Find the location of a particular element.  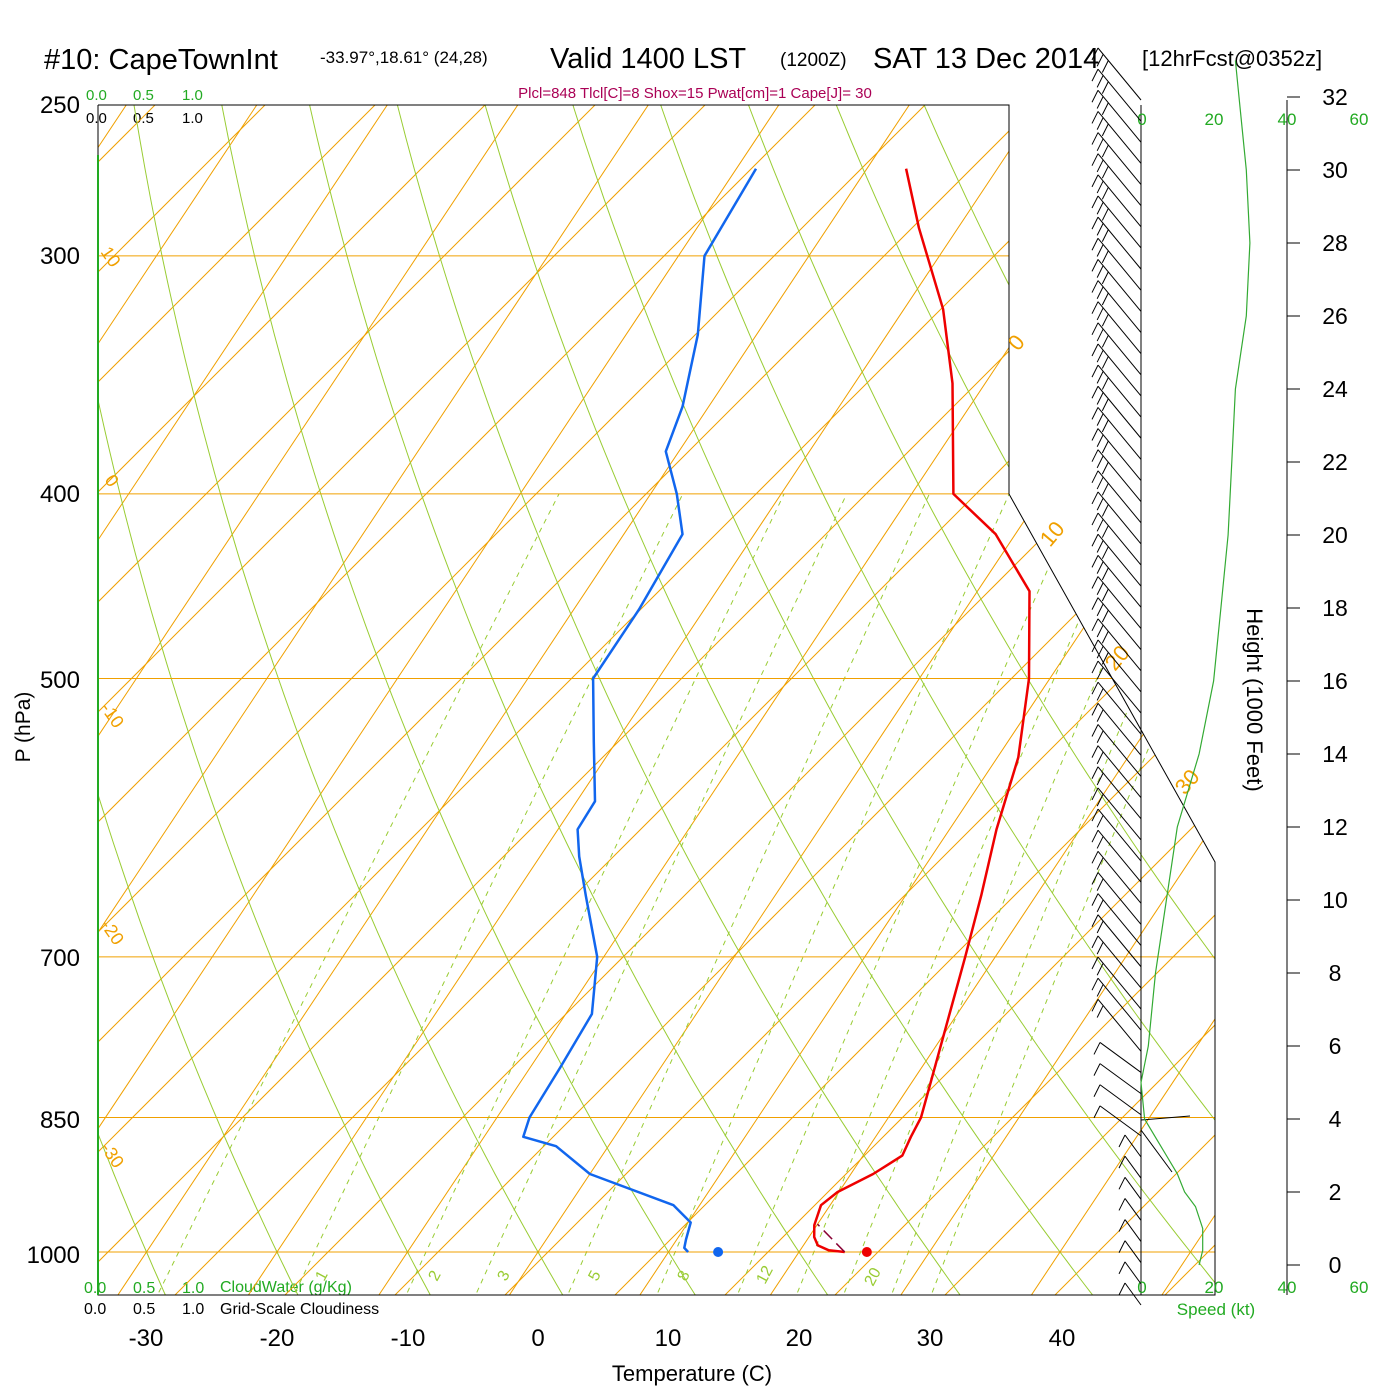

valid-date: SAT 13 Dec 2014 is located at coordinates (986, 59).